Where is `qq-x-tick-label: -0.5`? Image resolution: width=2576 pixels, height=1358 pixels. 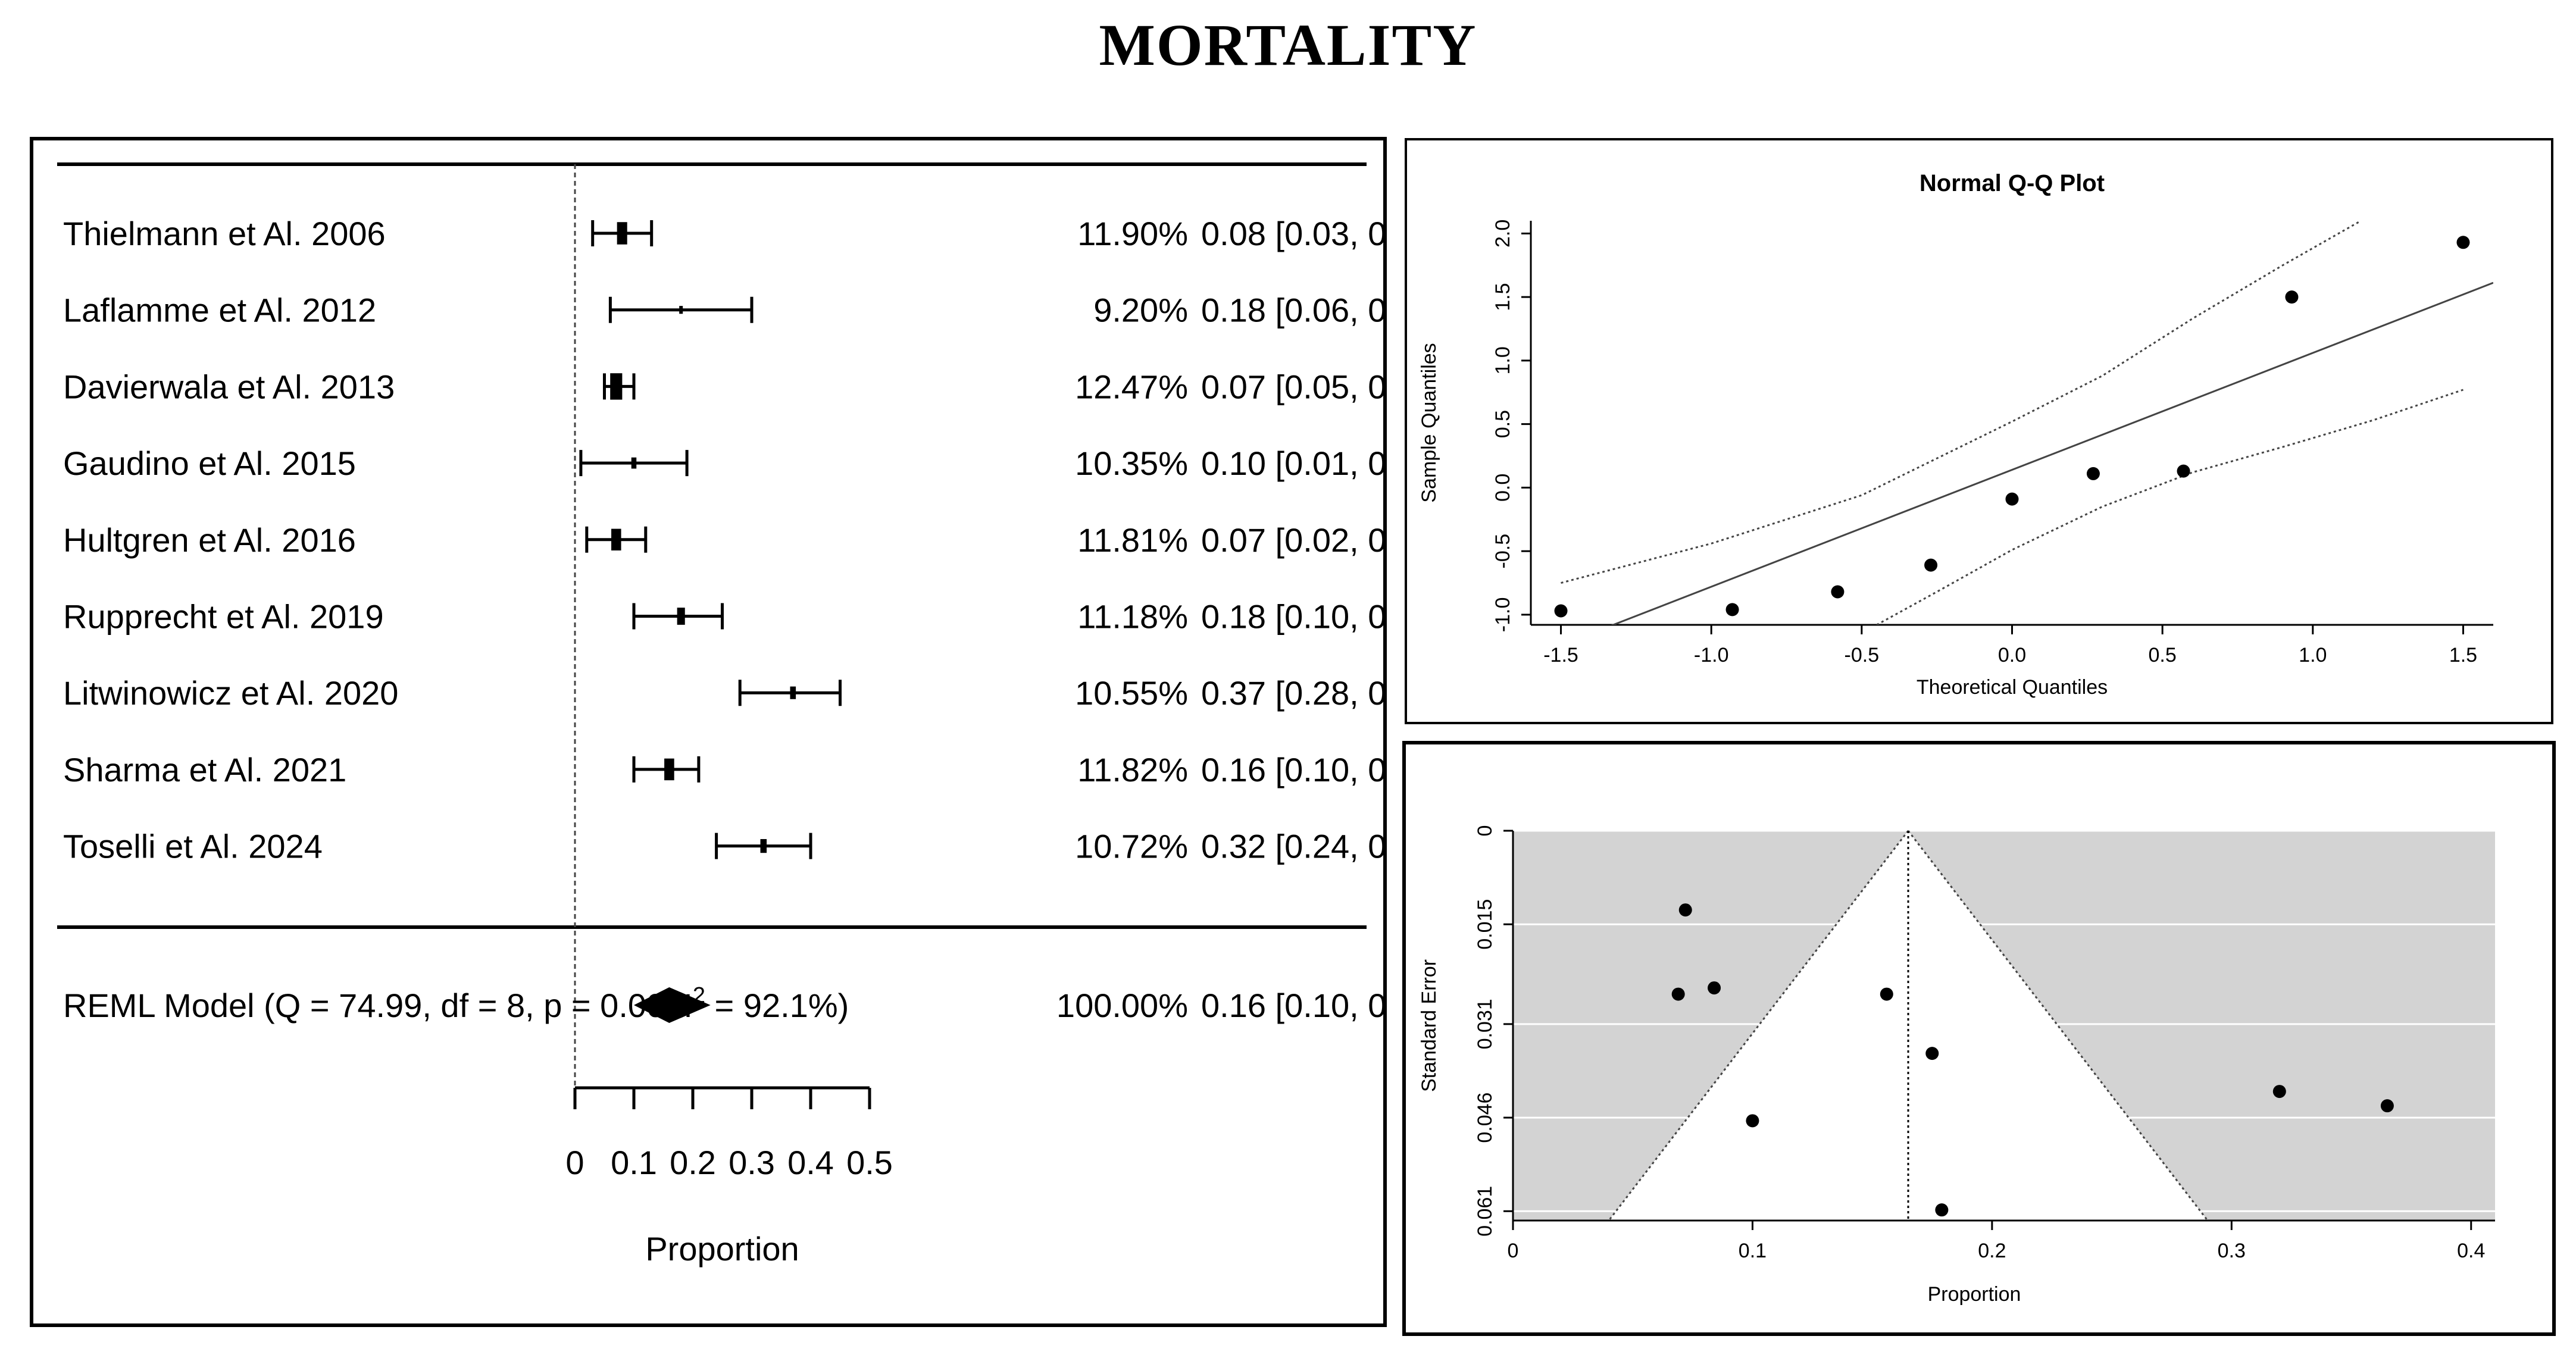 qq-x-tick-label: -0.5 is located at coordinates (1862, 656).